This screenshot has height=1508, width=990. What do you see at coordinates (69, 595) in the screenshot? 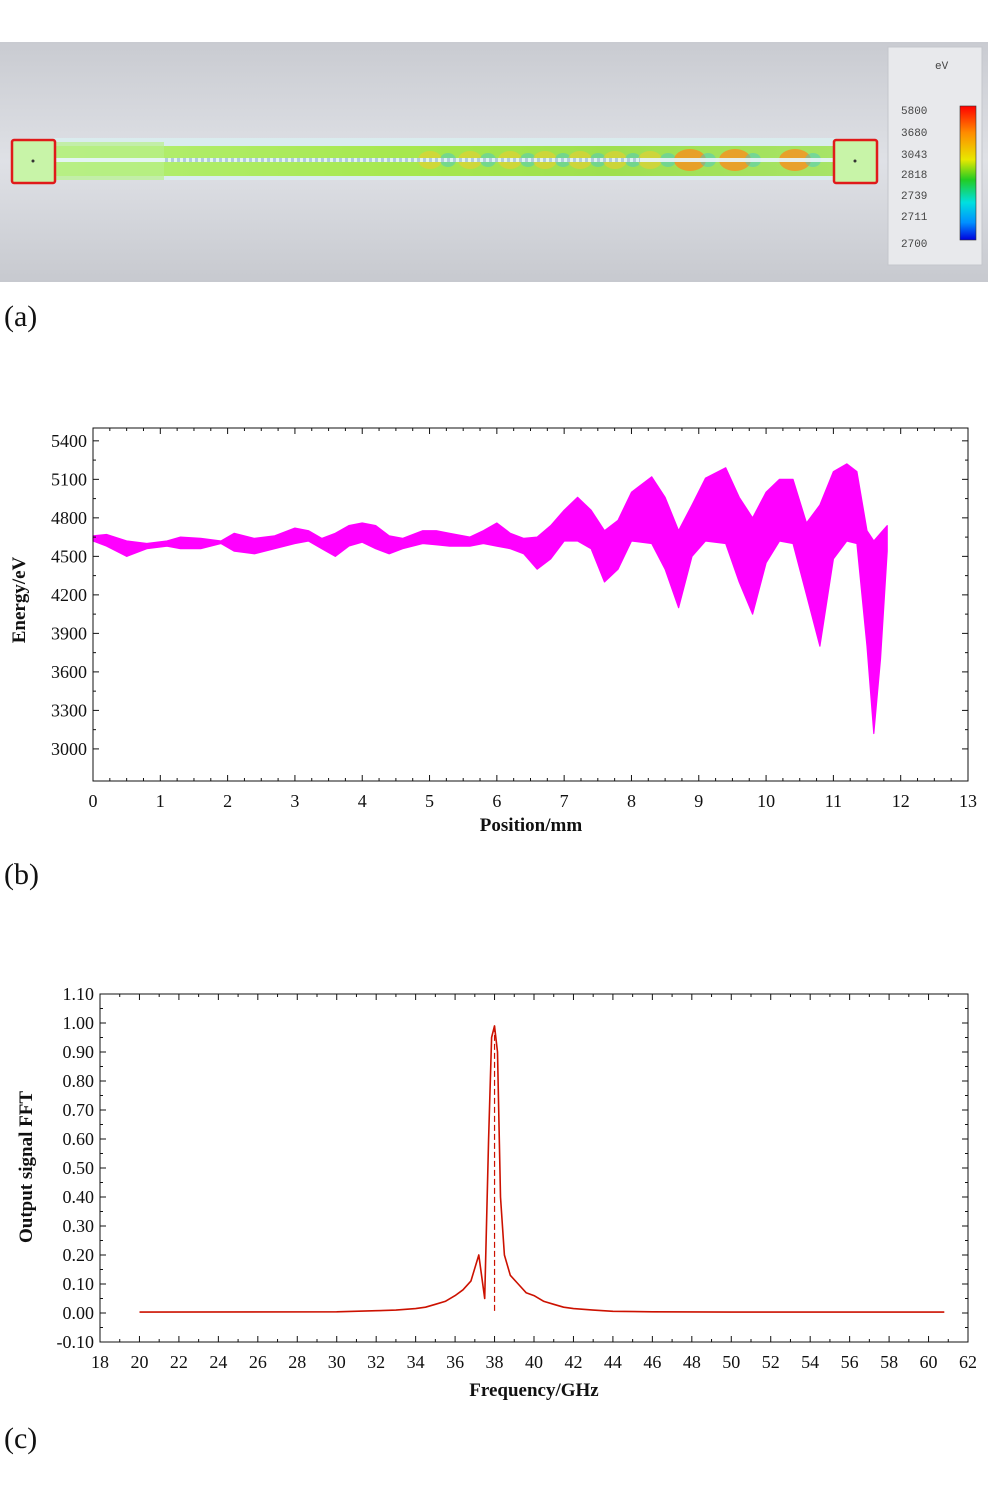
I see `y-tick-label: 4200` at bounding box center [69, 595].